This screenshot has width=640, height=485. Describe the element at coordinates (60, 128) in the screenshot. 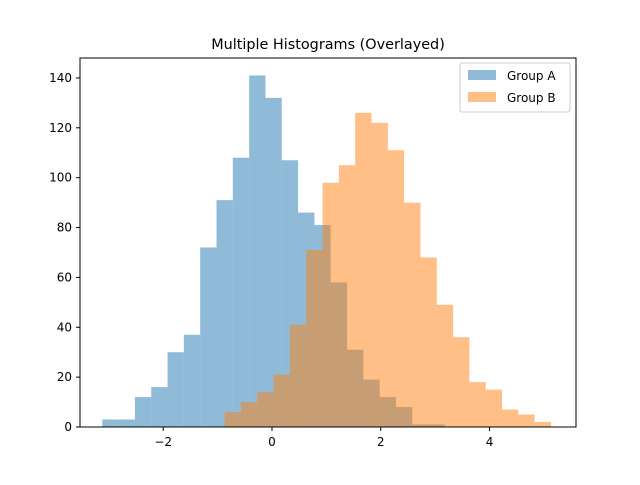

I see `y-tick-label: 120` at that location.